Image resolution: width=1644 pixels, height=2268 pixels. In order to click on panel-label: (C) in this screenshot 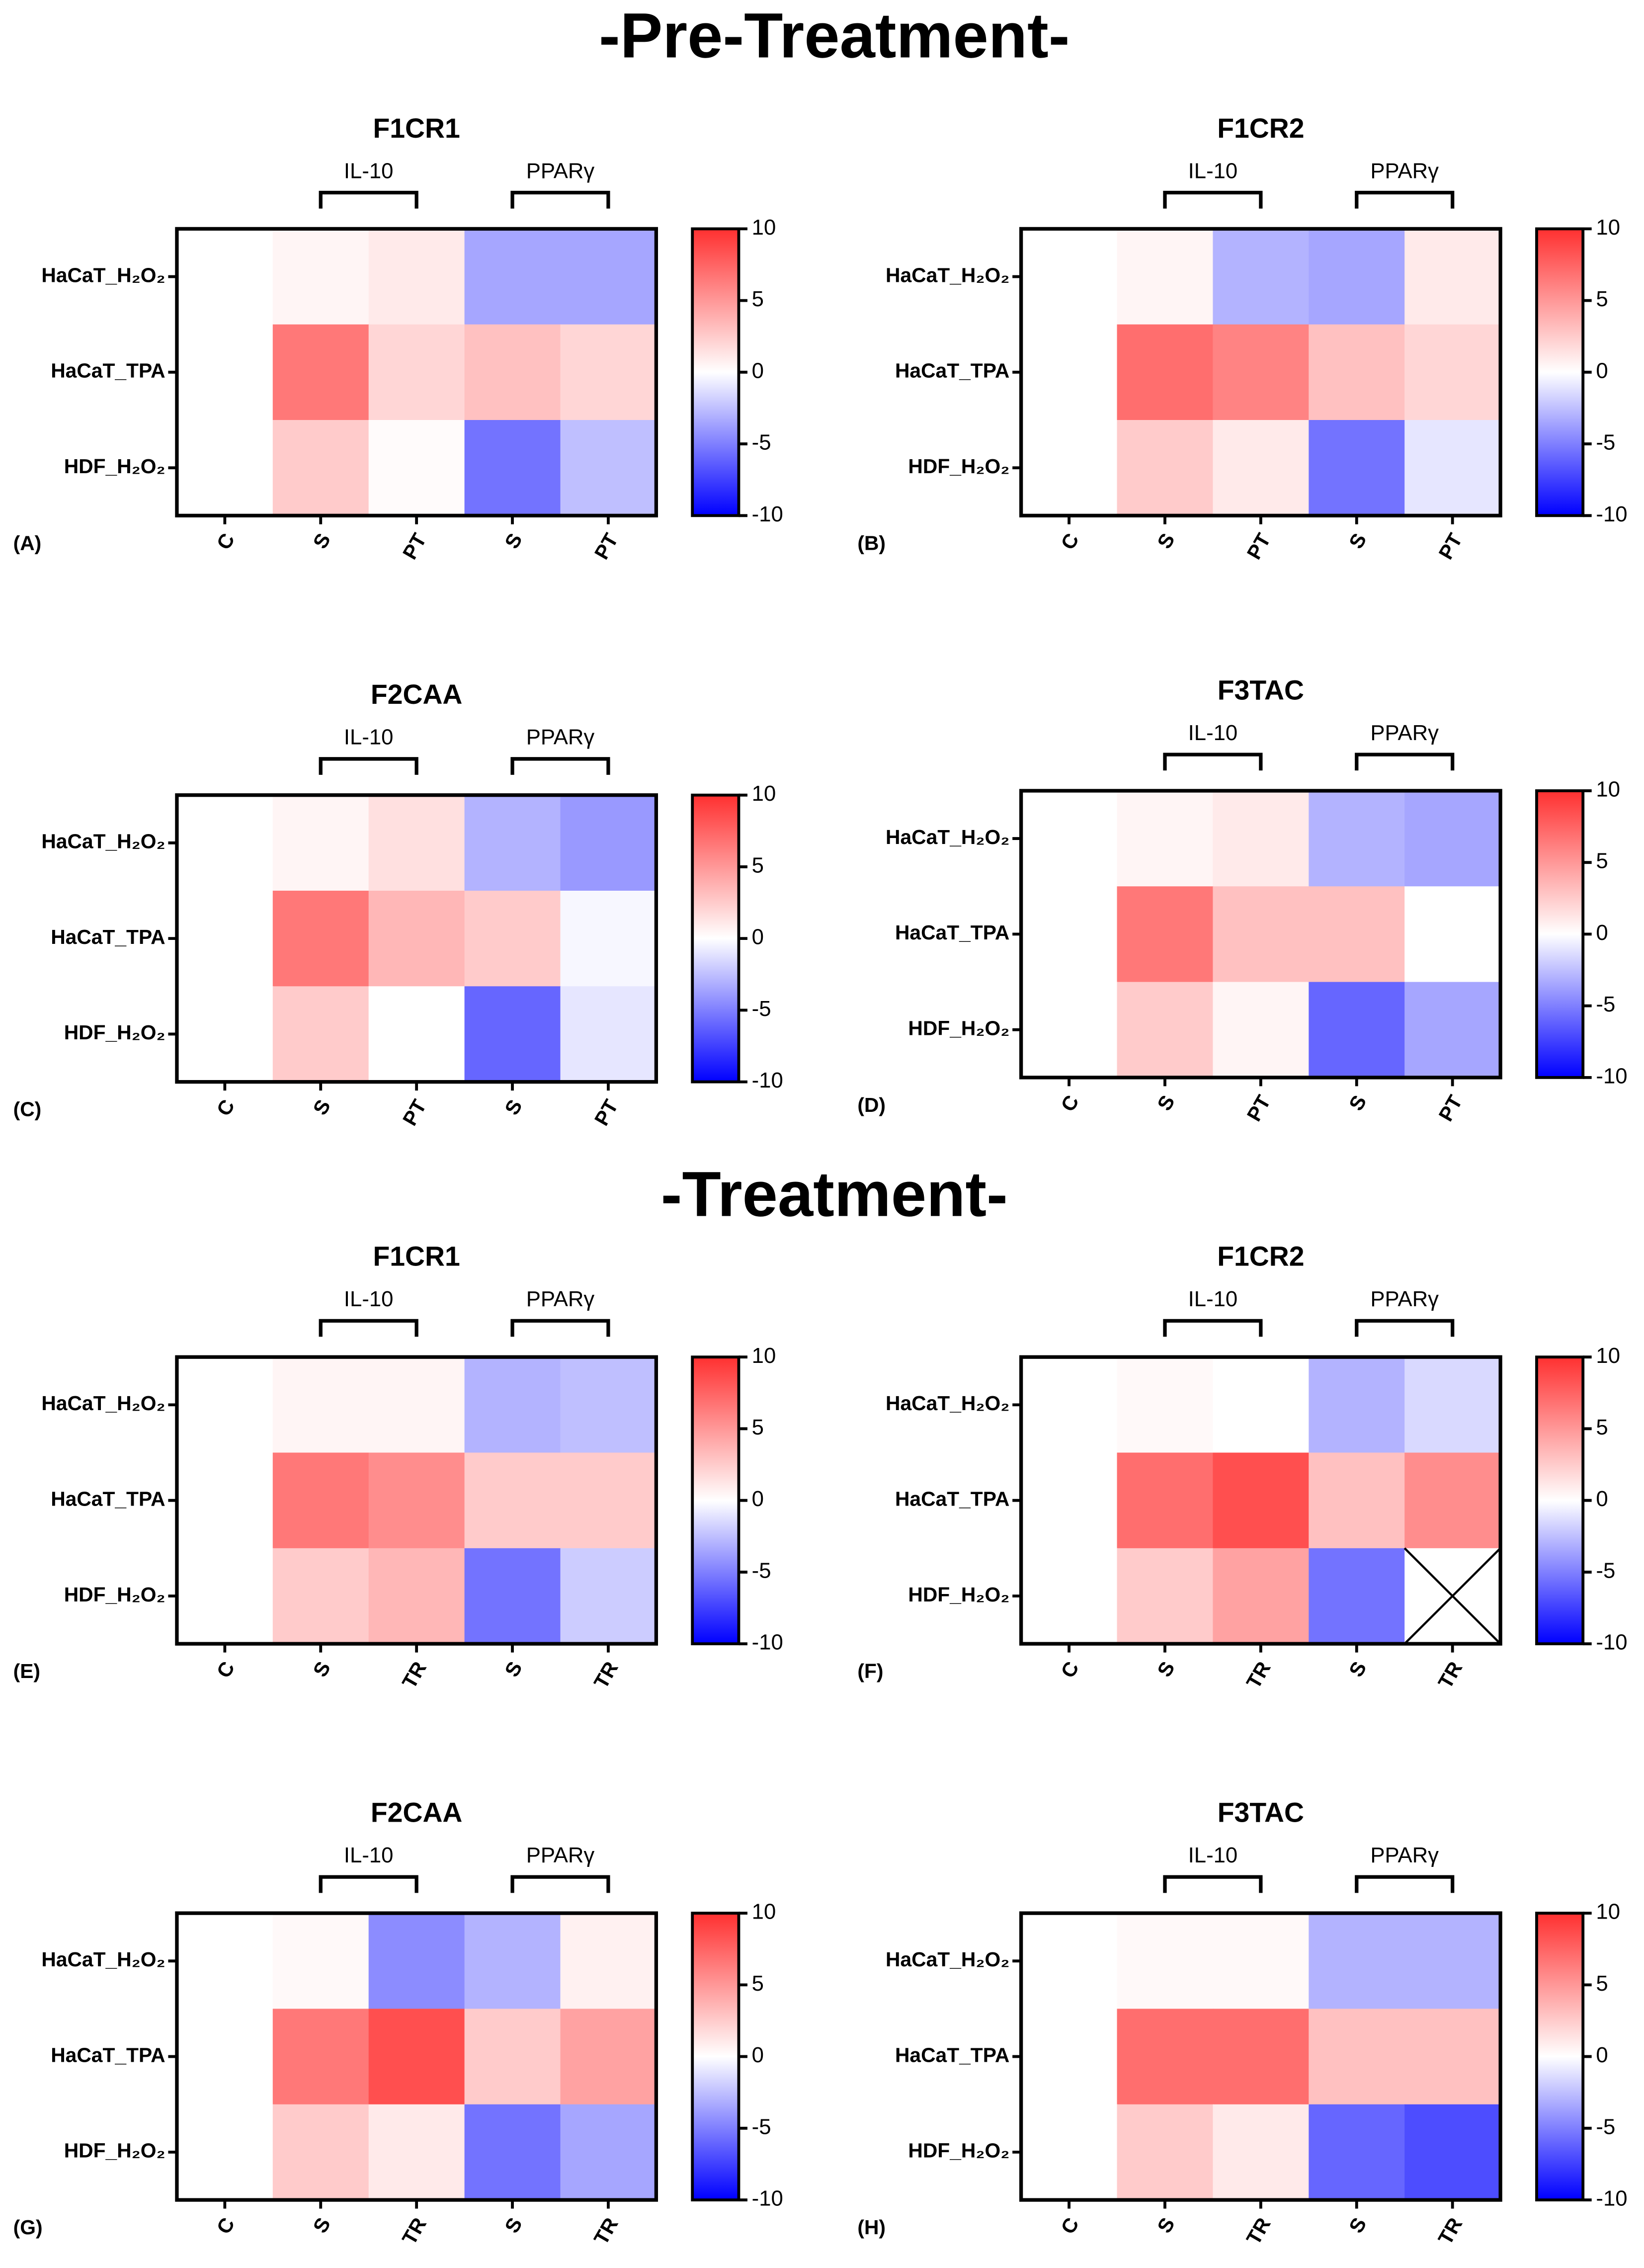, I will do `click(27, 1109)`.